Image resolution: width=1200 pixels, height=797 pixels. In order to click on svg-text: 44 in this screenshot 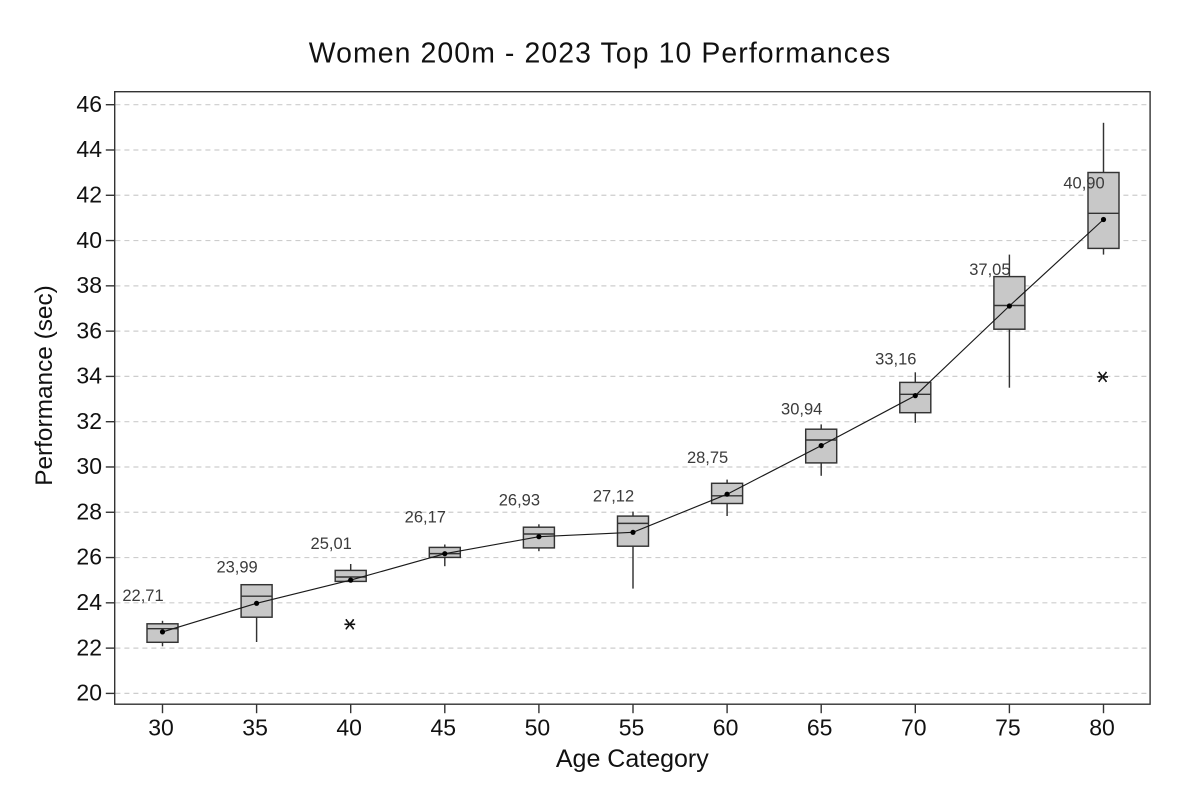, I will do `click(89, 149)`.